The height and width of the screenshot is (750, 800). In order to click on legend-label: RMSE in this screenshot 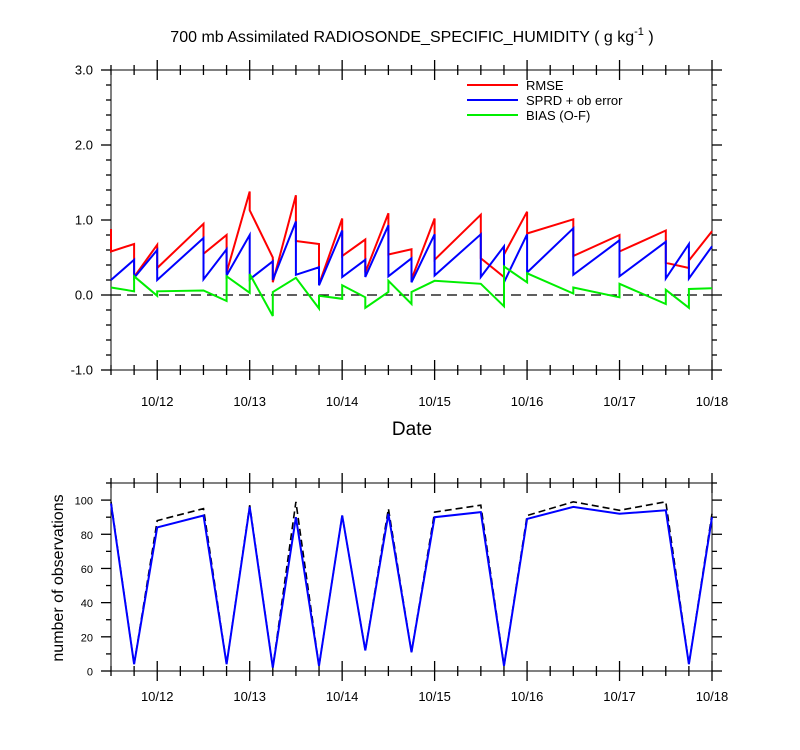, I will do `click(545, 85)`.